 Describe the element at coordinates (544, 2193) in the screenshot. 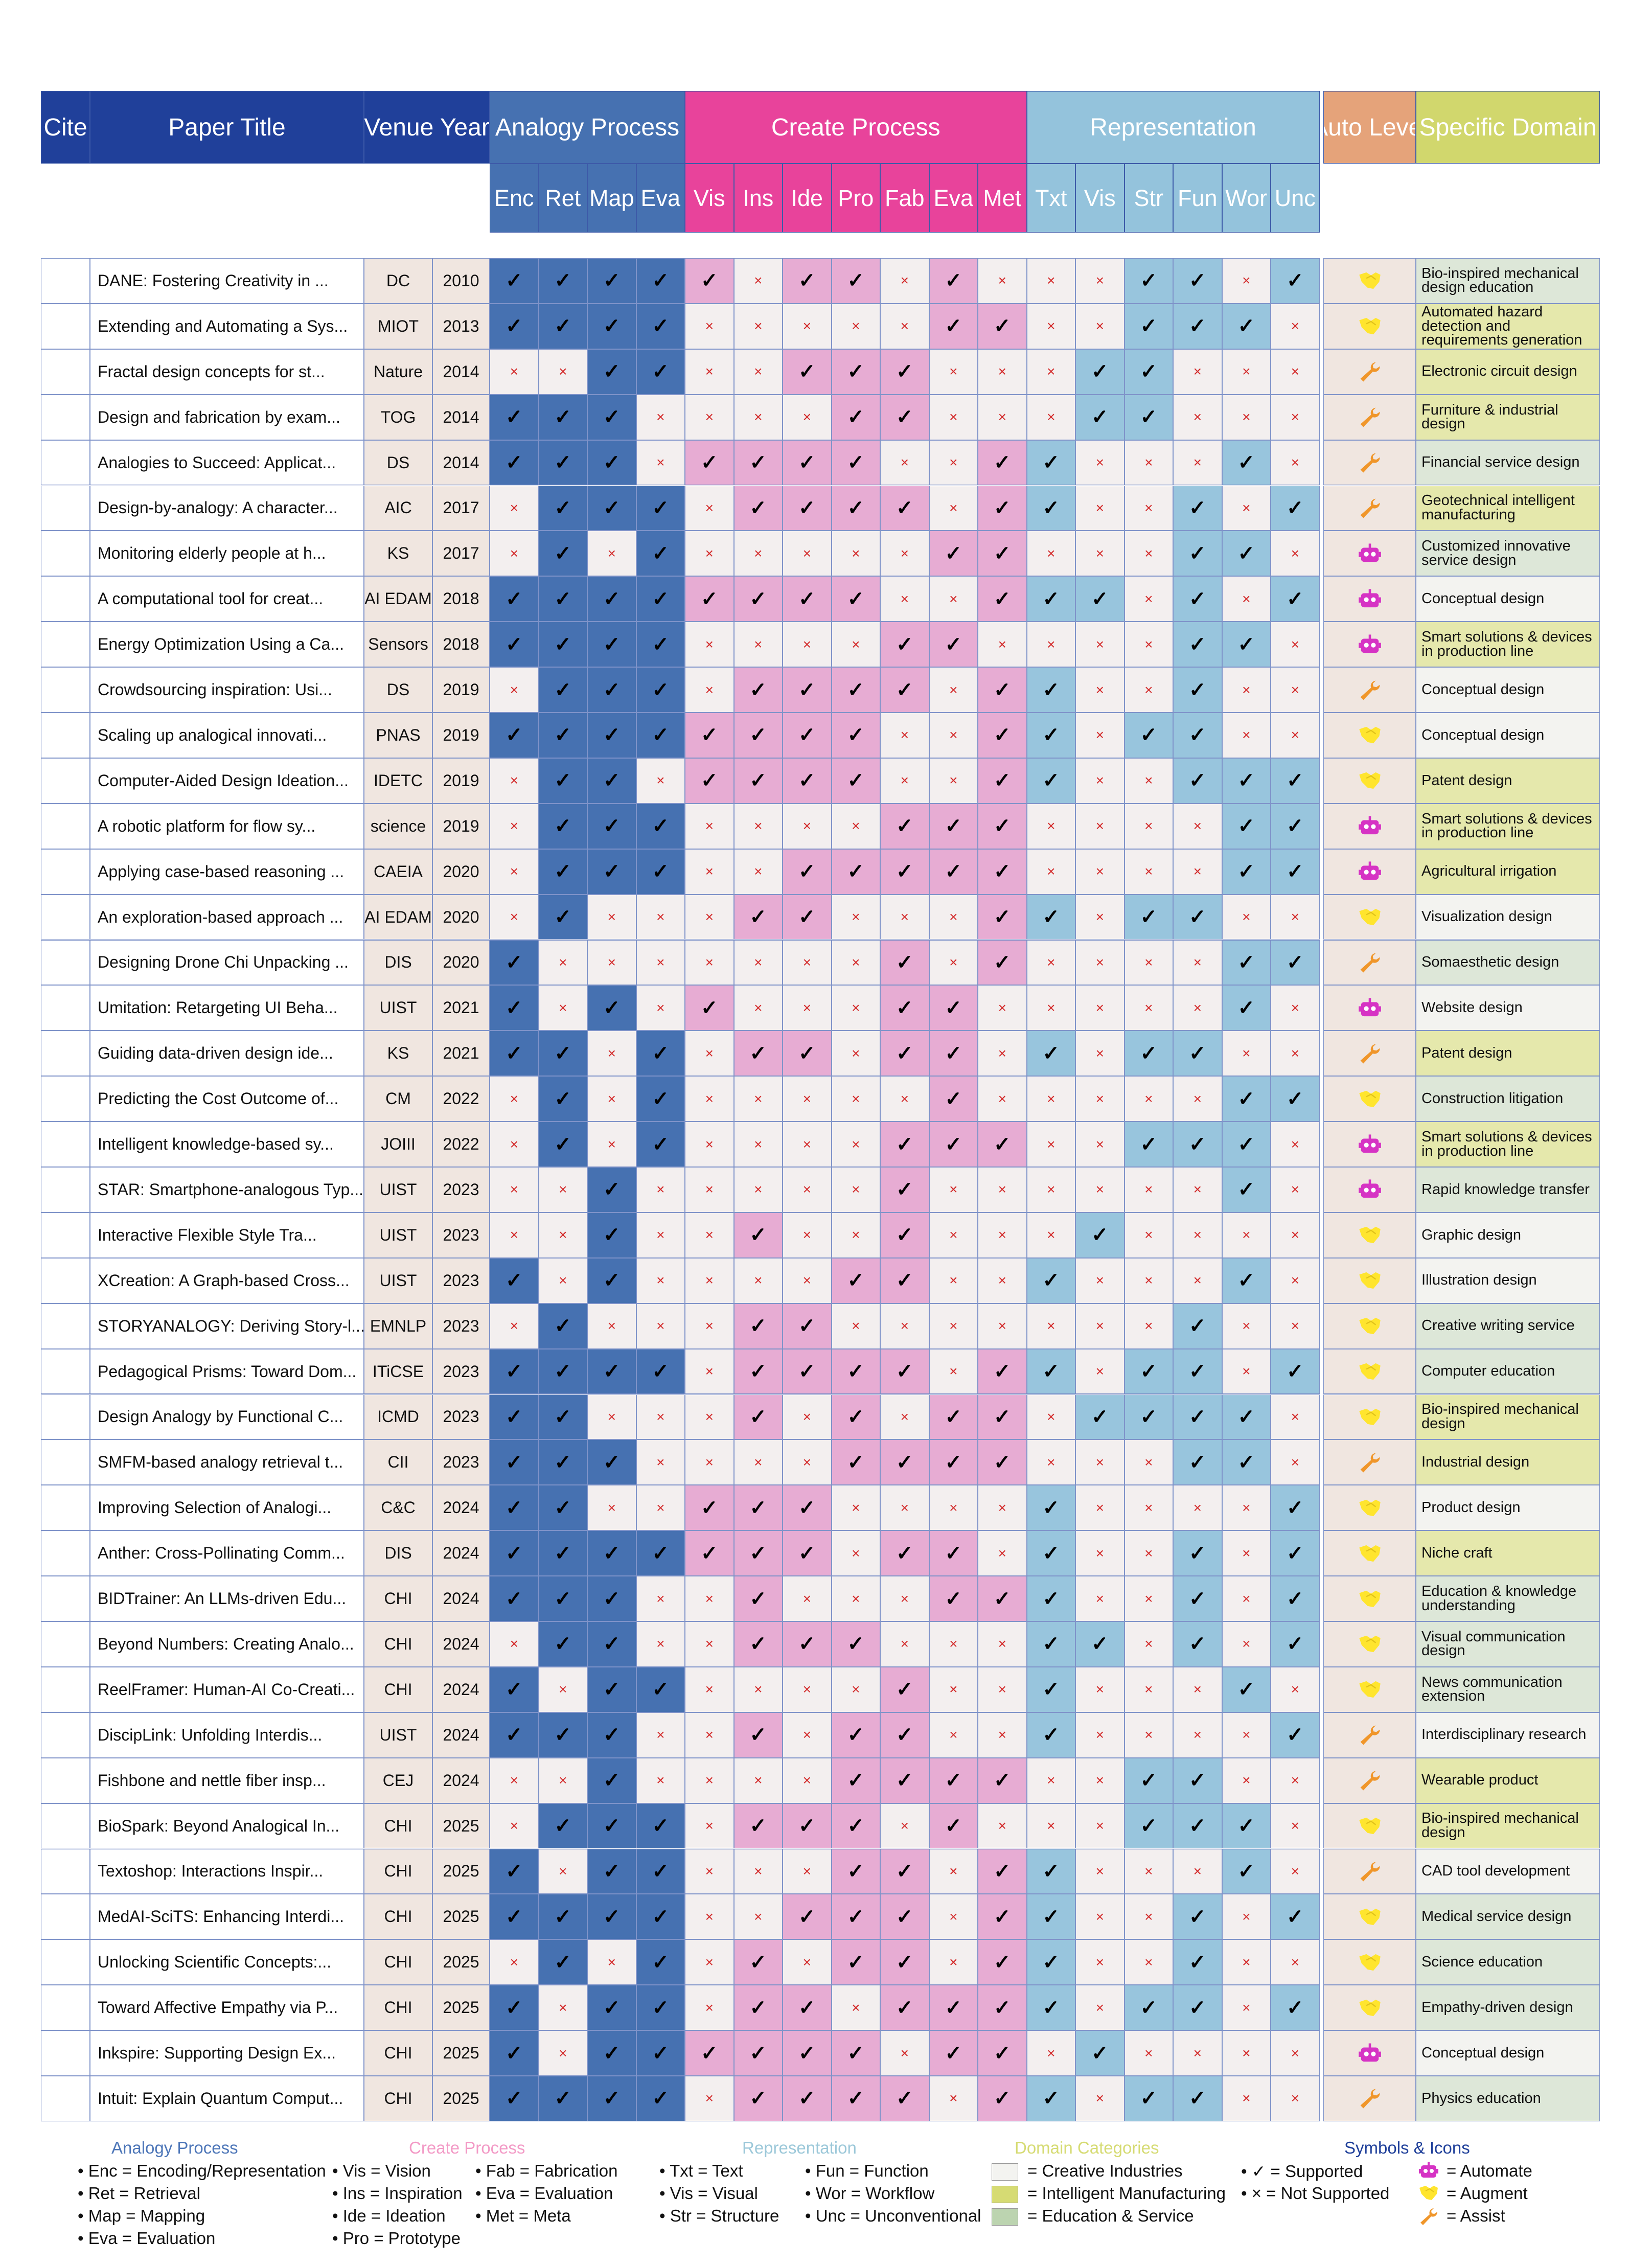

I see `legend-item: • Eva = Evaluation` at that location.